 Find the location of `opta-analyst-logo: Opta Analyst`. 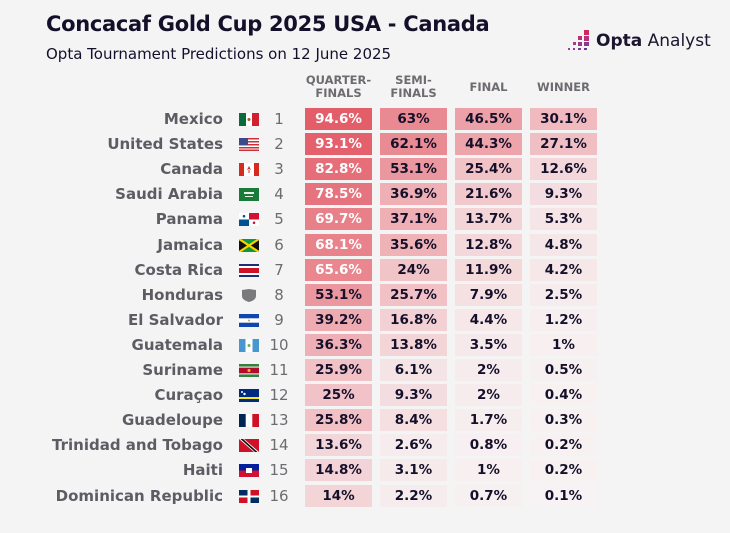

opta-analyst-logo: Opta Analyst is located at coordinates (638, 41).